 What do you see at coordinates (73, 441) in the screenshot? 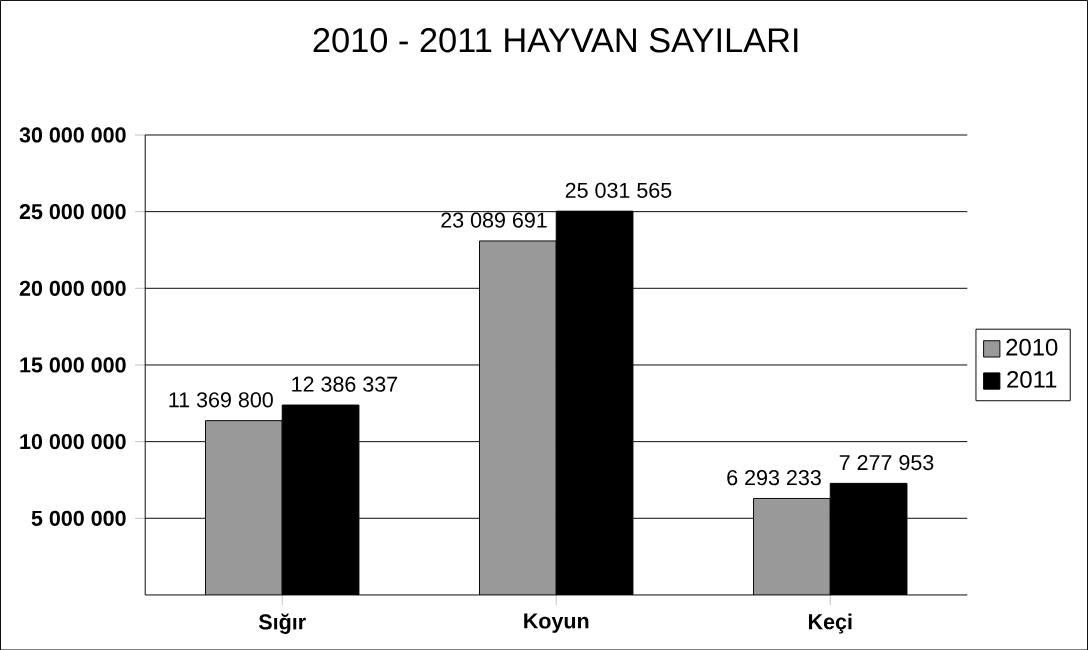
I see `y-tick-label: 10 000 000` at bounding box center [73, 441].